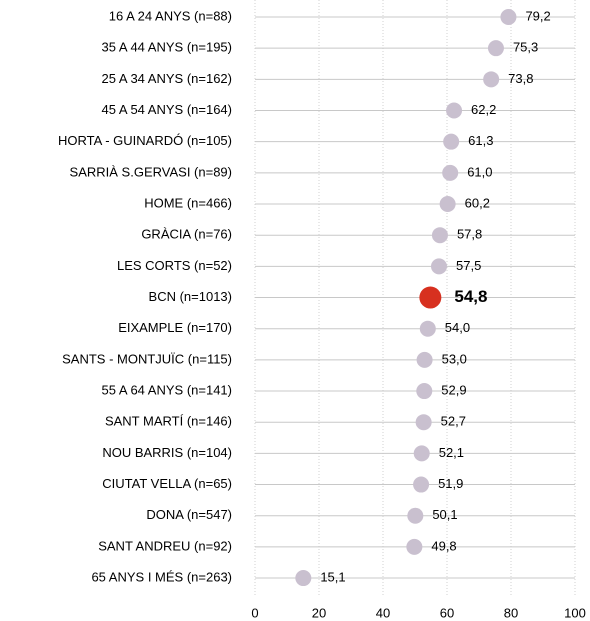 This screenshot has width=590, height=621. What do you see at coordinates (453, 421) in the screenshot?
I see `value-label: 52,7` at bounding box center [453, 421].